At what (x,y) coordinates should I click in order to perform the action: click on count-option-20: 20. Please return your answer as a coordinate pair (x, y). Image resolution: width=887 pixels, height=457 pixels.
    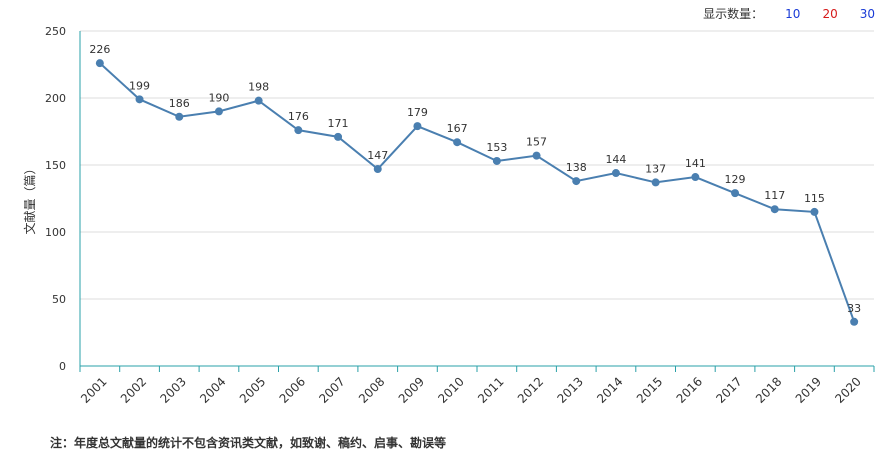
    Looking at the image, I should click on (830, 13).